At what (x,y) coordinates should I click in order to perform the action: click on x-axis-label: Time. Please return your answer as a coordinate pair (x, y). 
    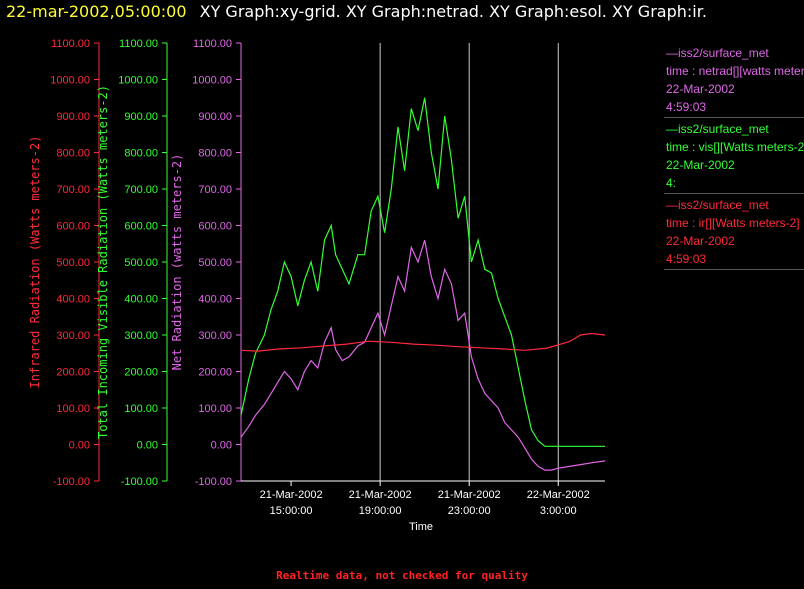
    Looking at the image, I should click on (421, 527).